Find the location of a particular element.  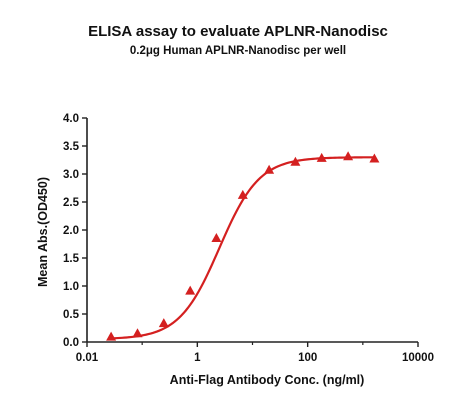

y-axis-label: Mean Abs.(OD450) is located at coordinates (43, 232).